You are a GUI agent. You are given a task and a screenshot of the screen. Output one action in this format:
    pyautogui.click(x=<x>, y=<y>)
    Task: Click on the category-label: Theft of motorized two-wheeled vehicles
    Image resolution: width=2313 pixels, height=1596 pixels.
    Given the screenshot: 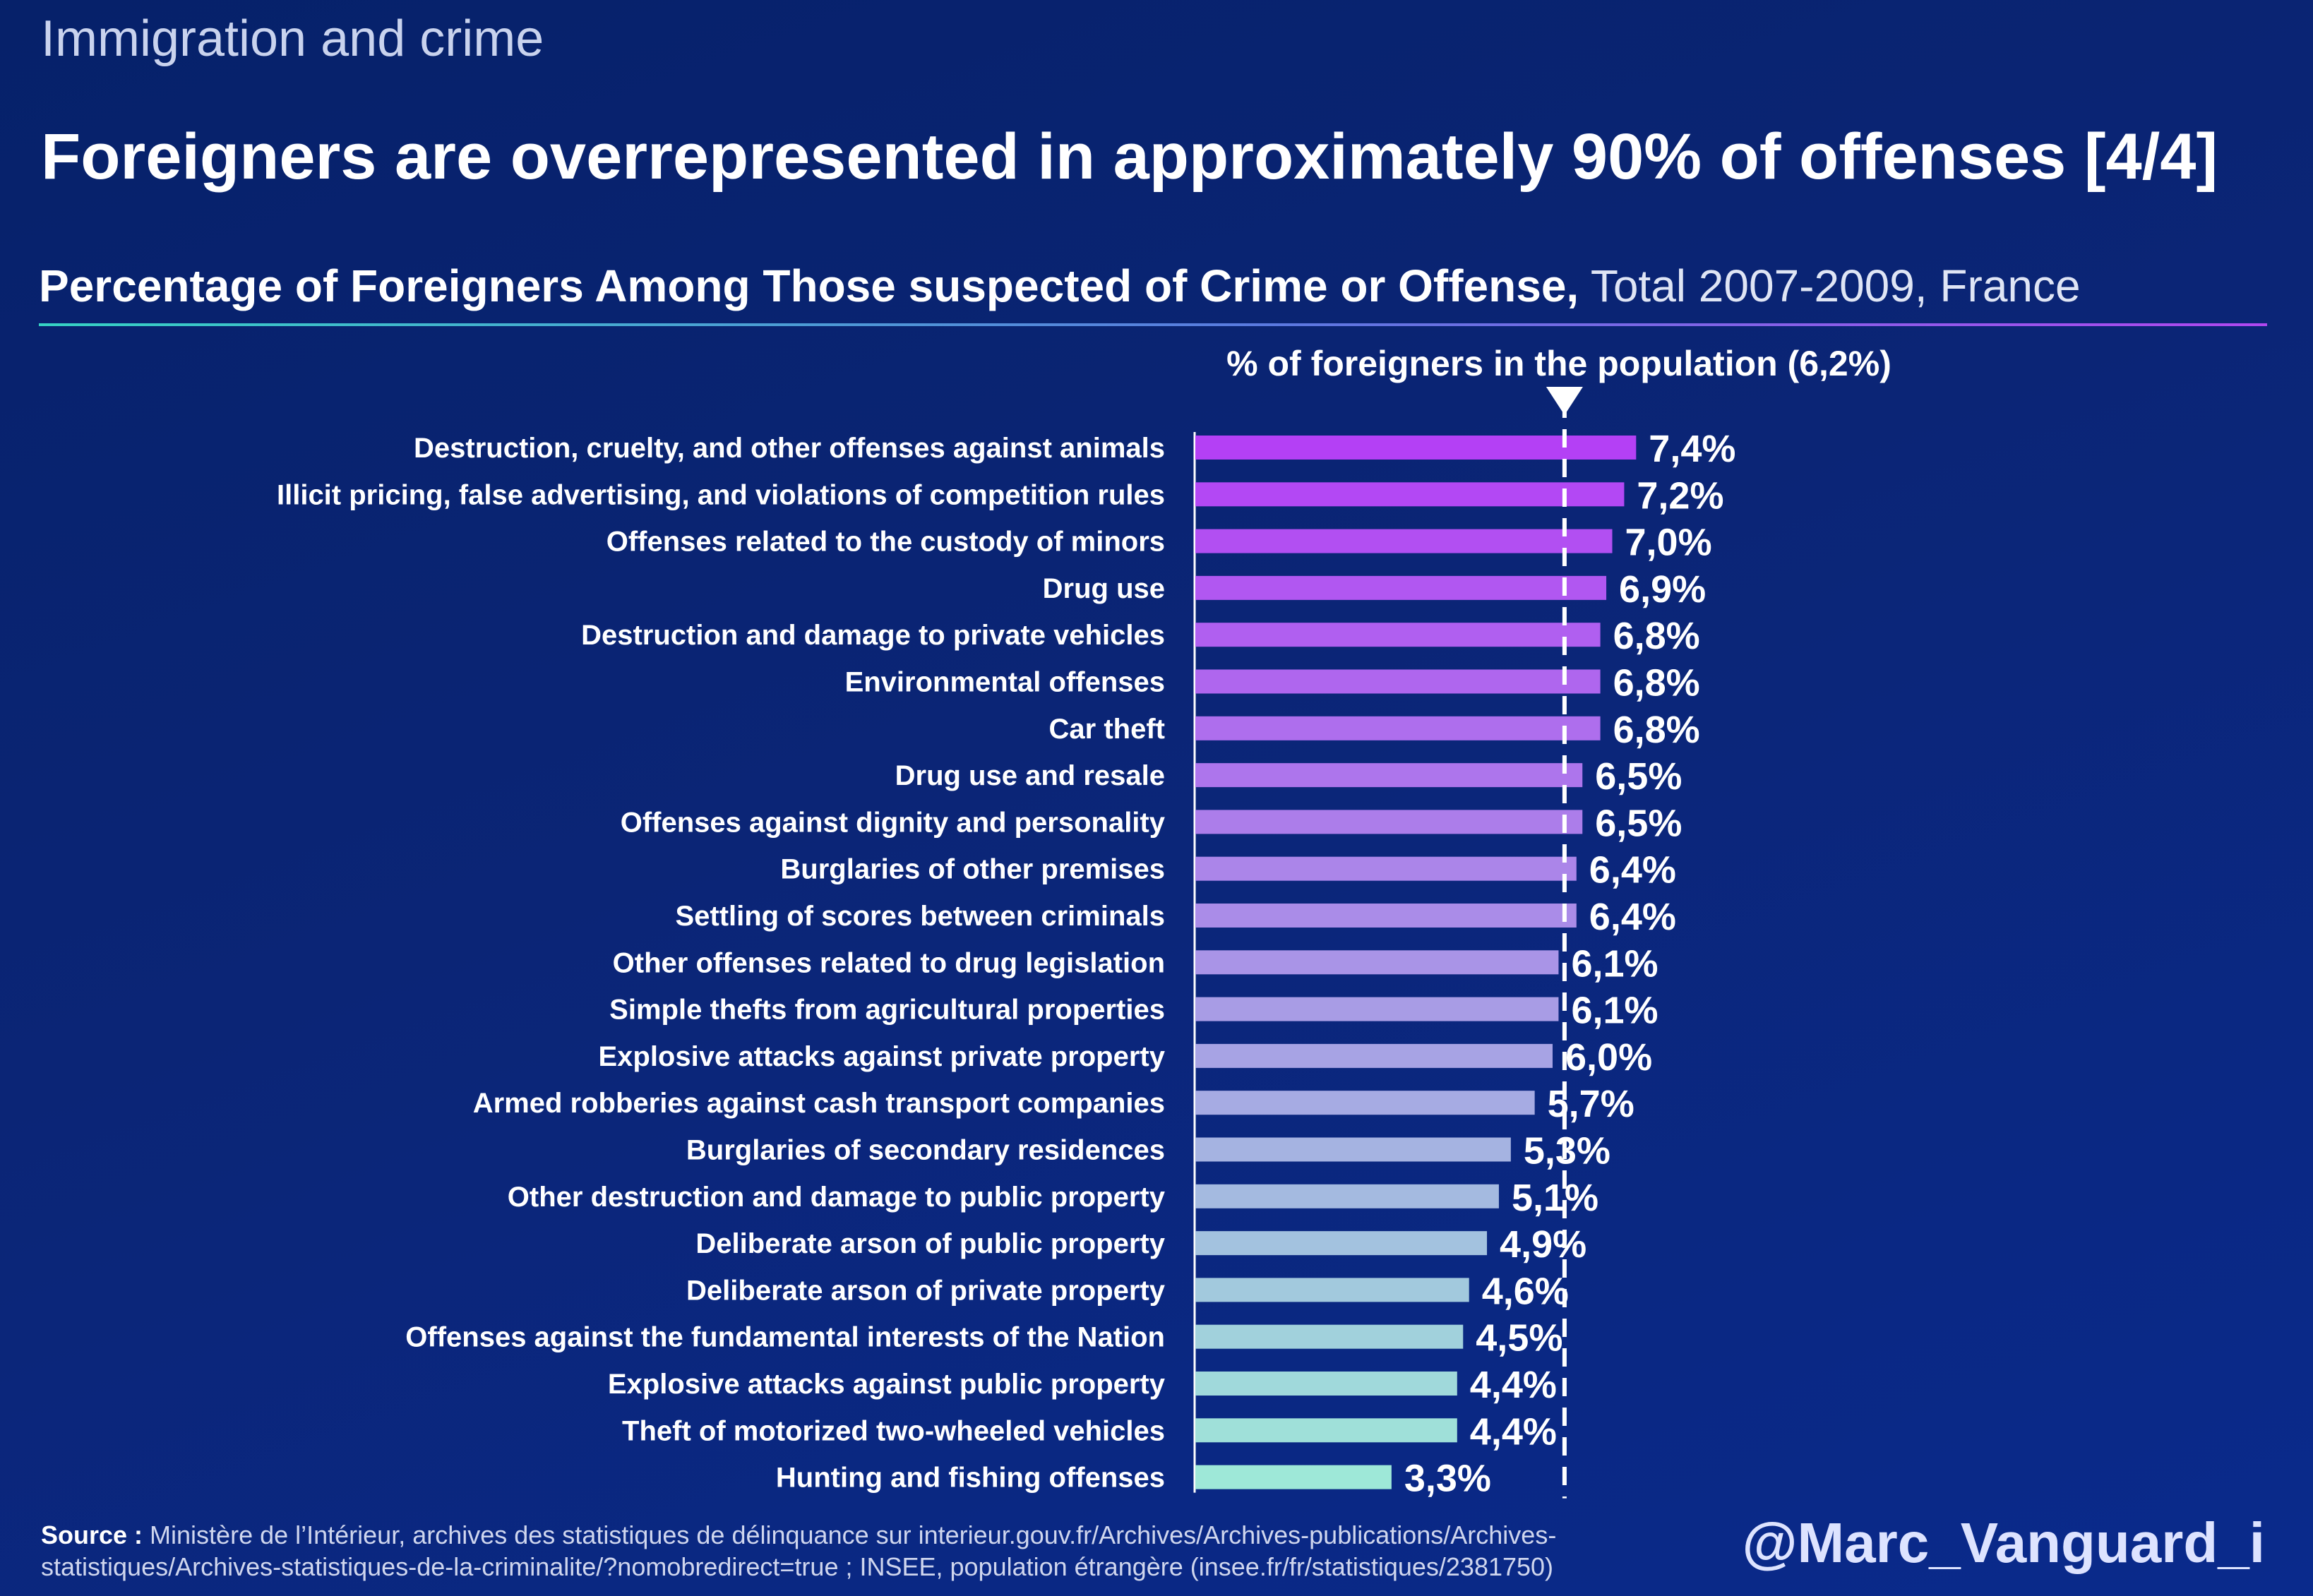 What is the action you would take?
    pyautogui.click(x=894, y=1431)
    